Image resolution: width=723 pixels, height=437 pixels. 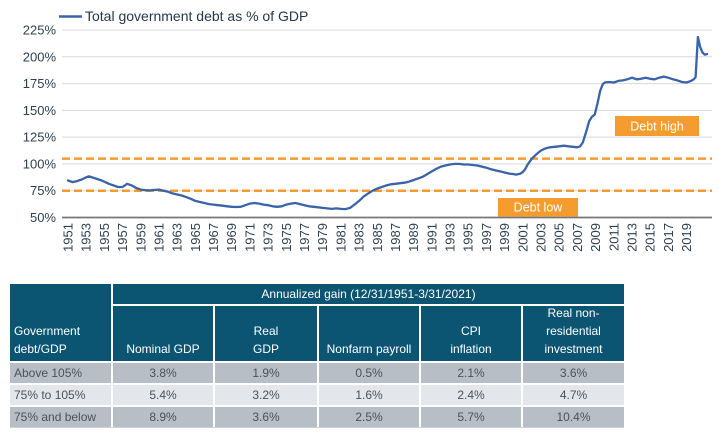 What do you see at coordinates (177, 237) in the screenshot?
I see `x-tick-label: 1963` at bounding box center [177, 237].